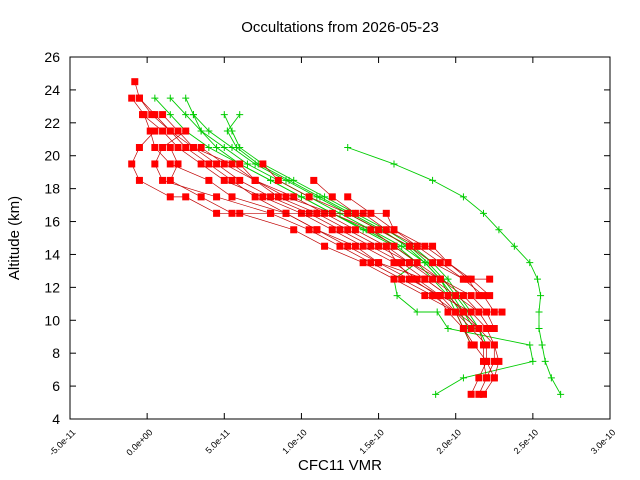  I want to click on y-tick-label: 24, so click(52, 90).